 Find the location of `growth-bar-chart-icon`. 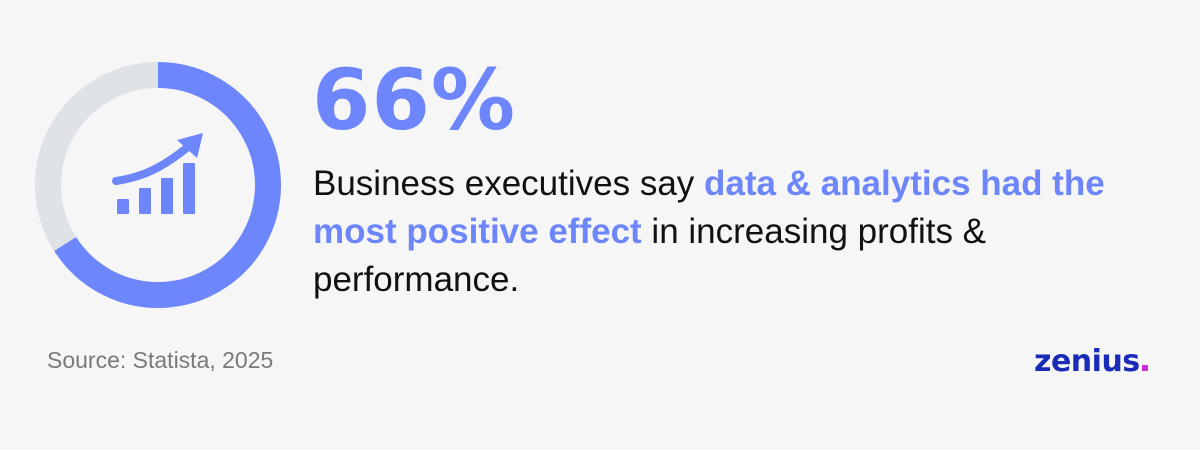

growth-bar-chart-icon is located at coordinates (157, 173).